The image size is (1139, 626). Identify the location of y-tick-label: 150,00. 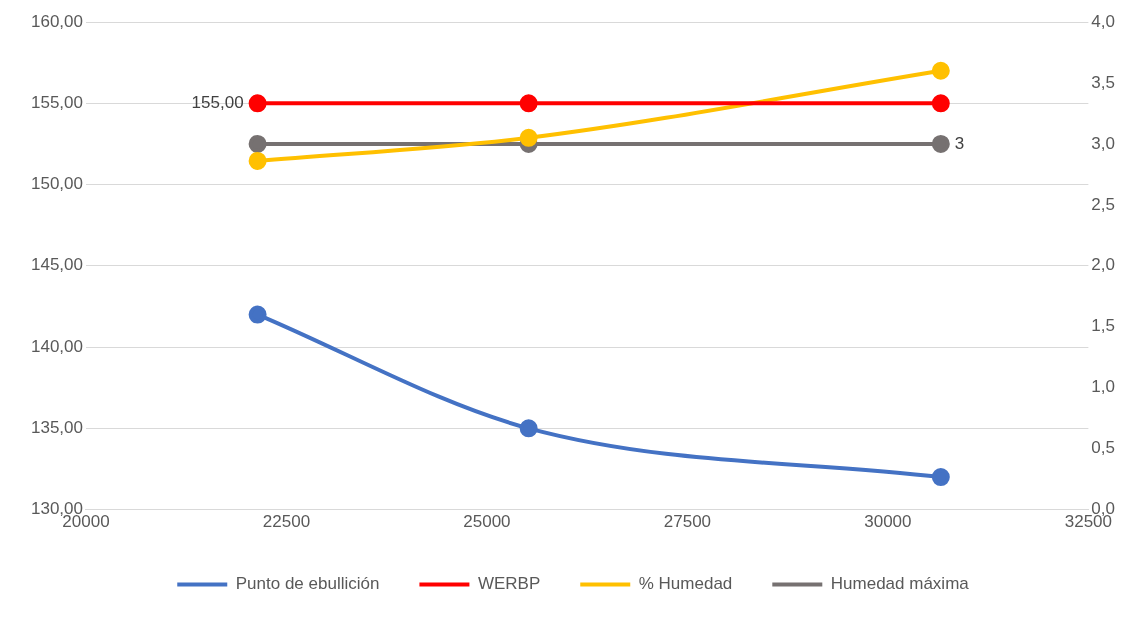
(57, 184).